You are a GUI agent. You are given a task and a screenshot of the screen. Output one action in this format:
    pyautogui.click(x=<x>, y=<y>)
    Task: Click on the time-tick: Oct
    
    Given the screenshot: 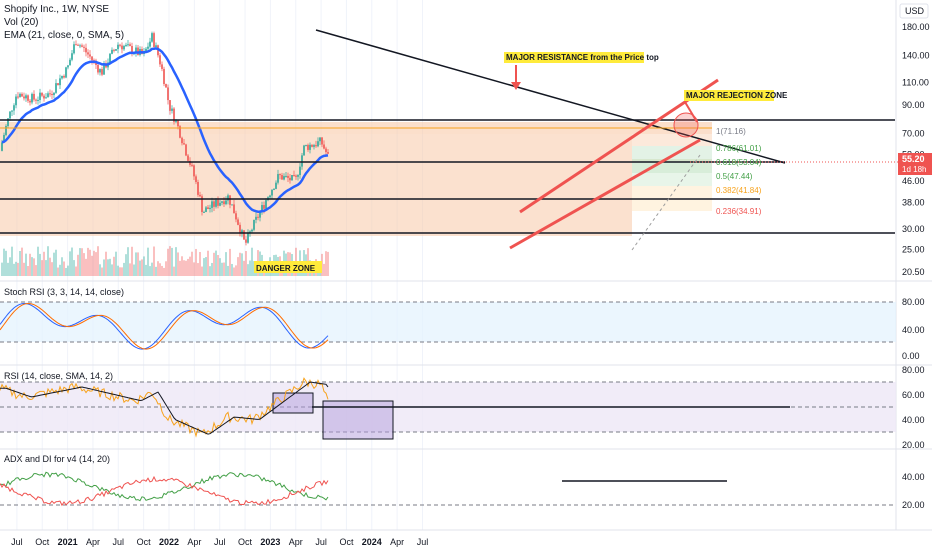 What is the action you would take?
    pyautogui.click(x=144, y=542)
    